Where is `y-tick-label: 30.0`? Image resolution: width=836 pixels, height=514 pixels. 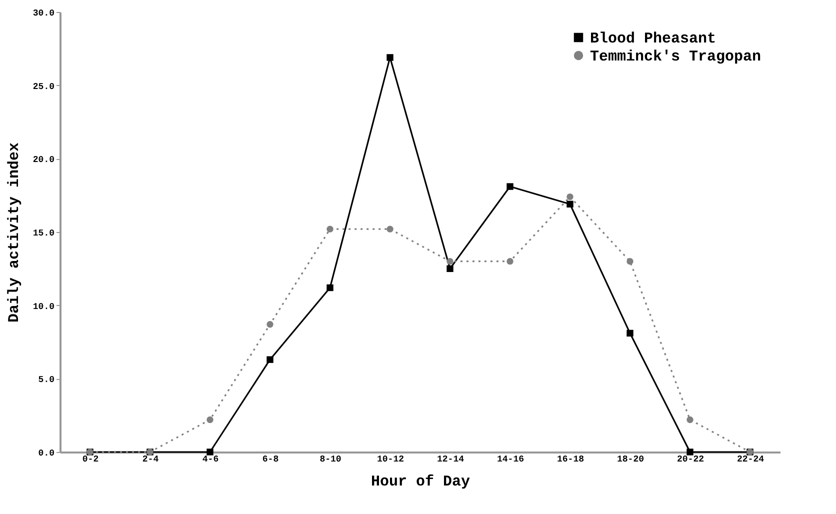
y-tick-label: 30.0 is located at coordinates (43, 13).